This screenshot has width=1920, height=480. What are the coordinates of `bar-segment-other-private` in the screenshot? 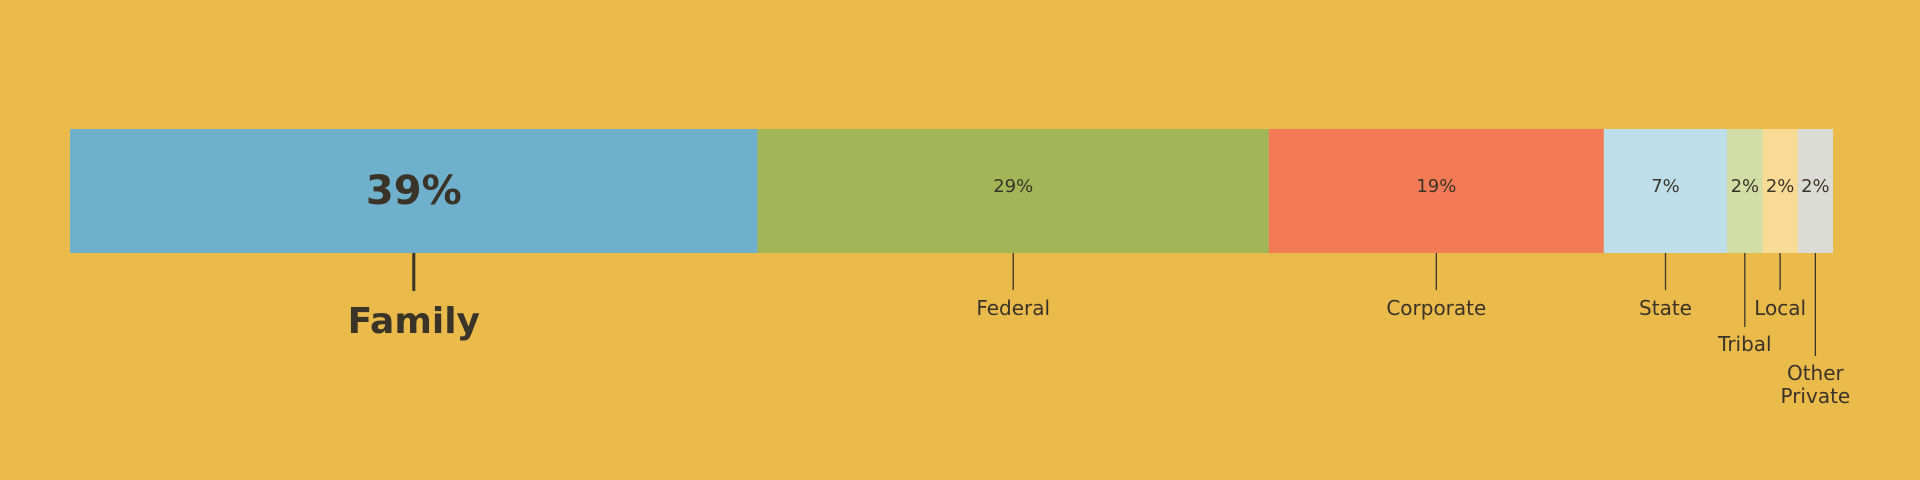 It's located at (1815, 191).